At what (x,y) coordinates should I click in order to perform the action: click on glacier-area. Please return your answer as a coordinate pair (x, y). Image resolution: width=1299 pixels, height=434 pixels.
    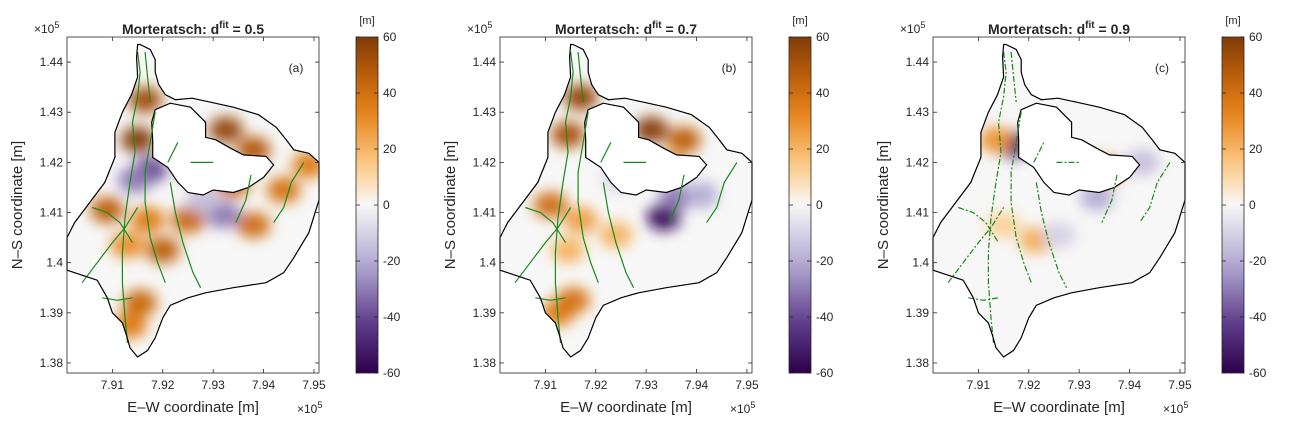
    Looking at the image, I should click on (1059, 200).